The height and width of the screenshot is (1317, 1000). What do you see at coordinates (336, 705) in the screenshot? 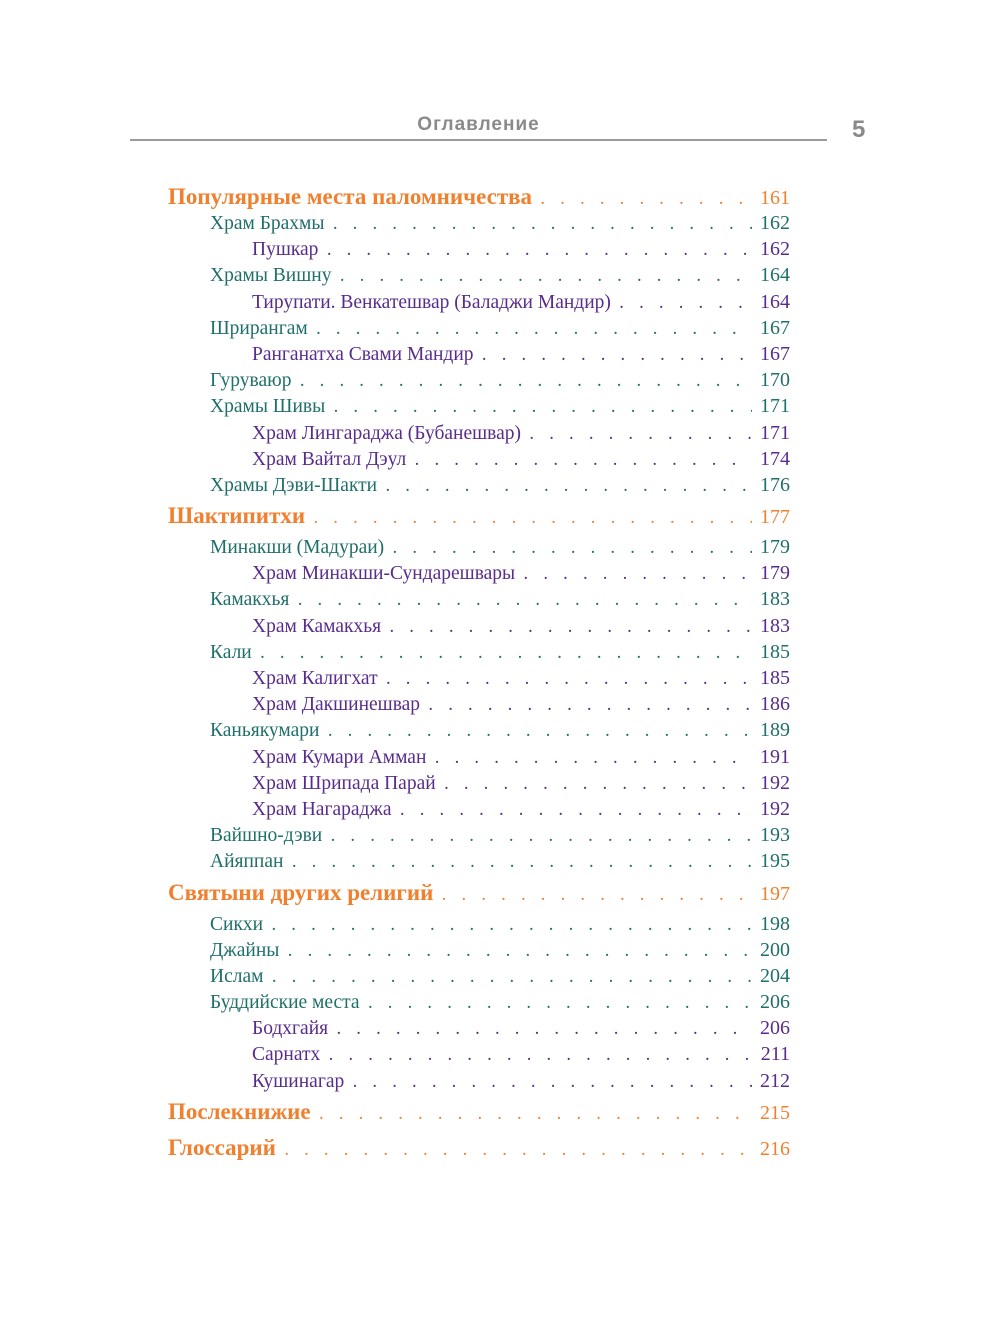
I see `toc-entry-label: Храм Дакшинешвар` at bounding box center [336, 705].